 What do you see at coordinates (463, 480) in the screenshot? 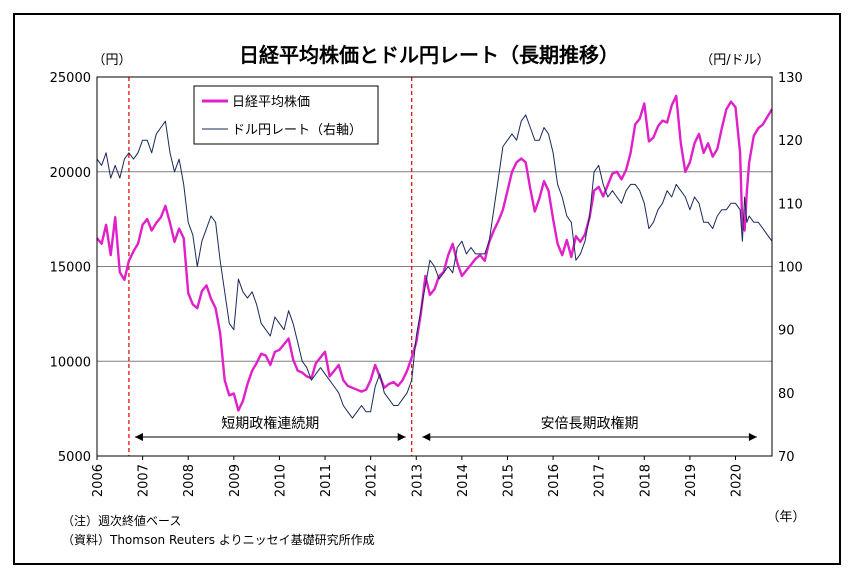
I see `x-tick-label: 2014` at bounding box center [463, 480].